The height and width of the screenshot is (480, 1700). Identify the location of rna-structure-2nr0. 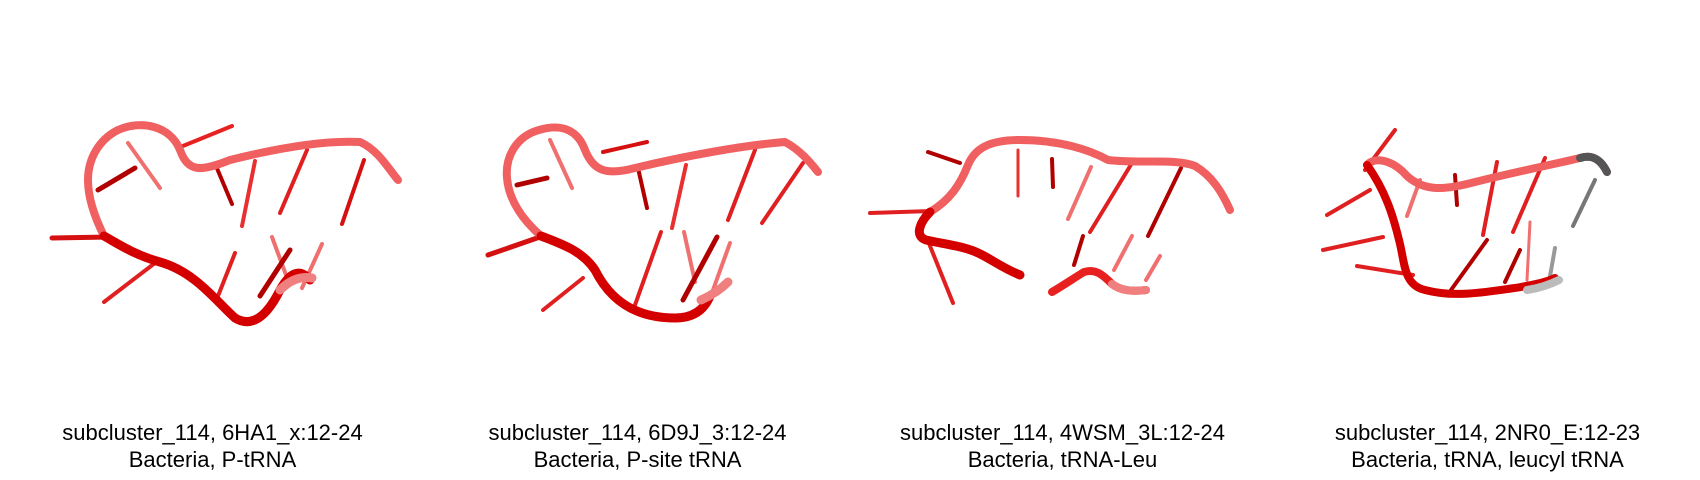
(1466, 213).